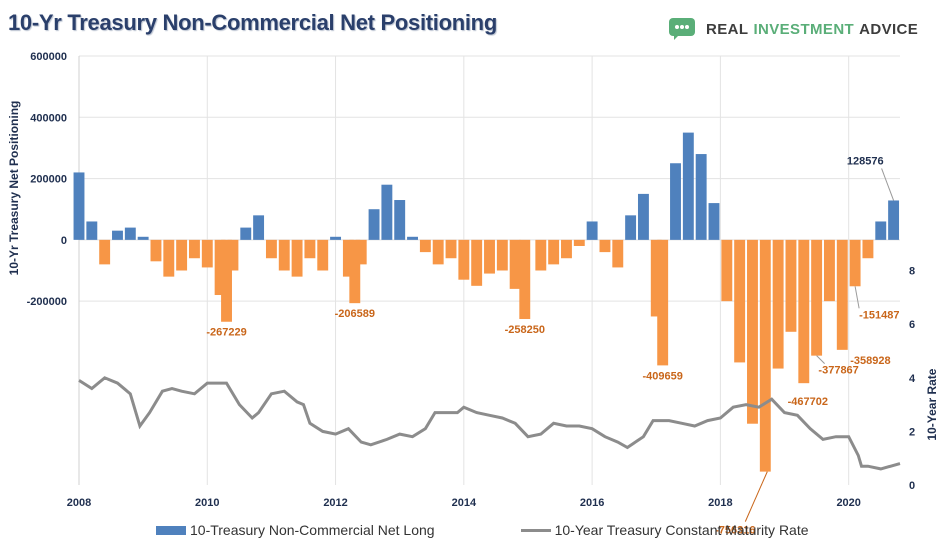  I want to click on x-axis-ticks: 2008 2010 2012 2014 2016 2018 2020, so click(464, 503).